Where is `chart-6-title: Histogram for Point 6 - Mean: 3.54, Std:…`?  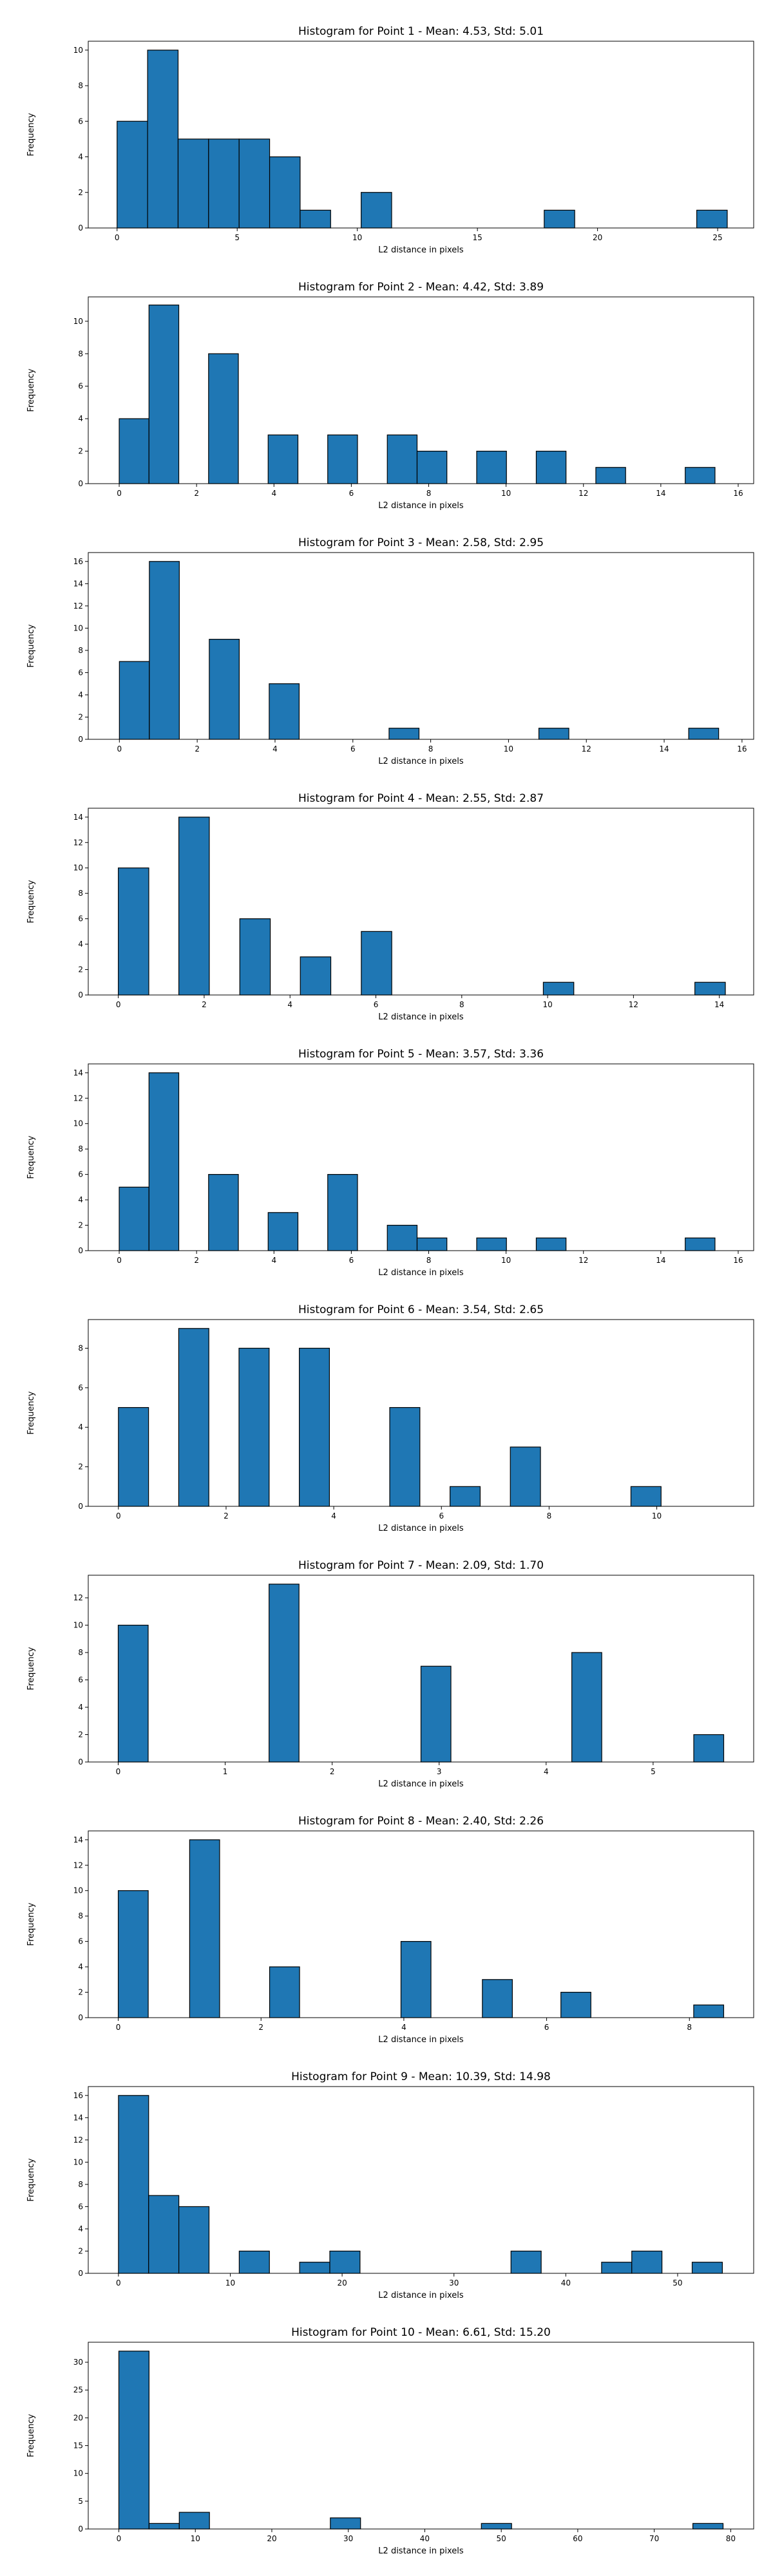
chart-6-title: Histogram for Point 6 - Mean: 3.54, Std:… is located at coordinates (421, 1309).